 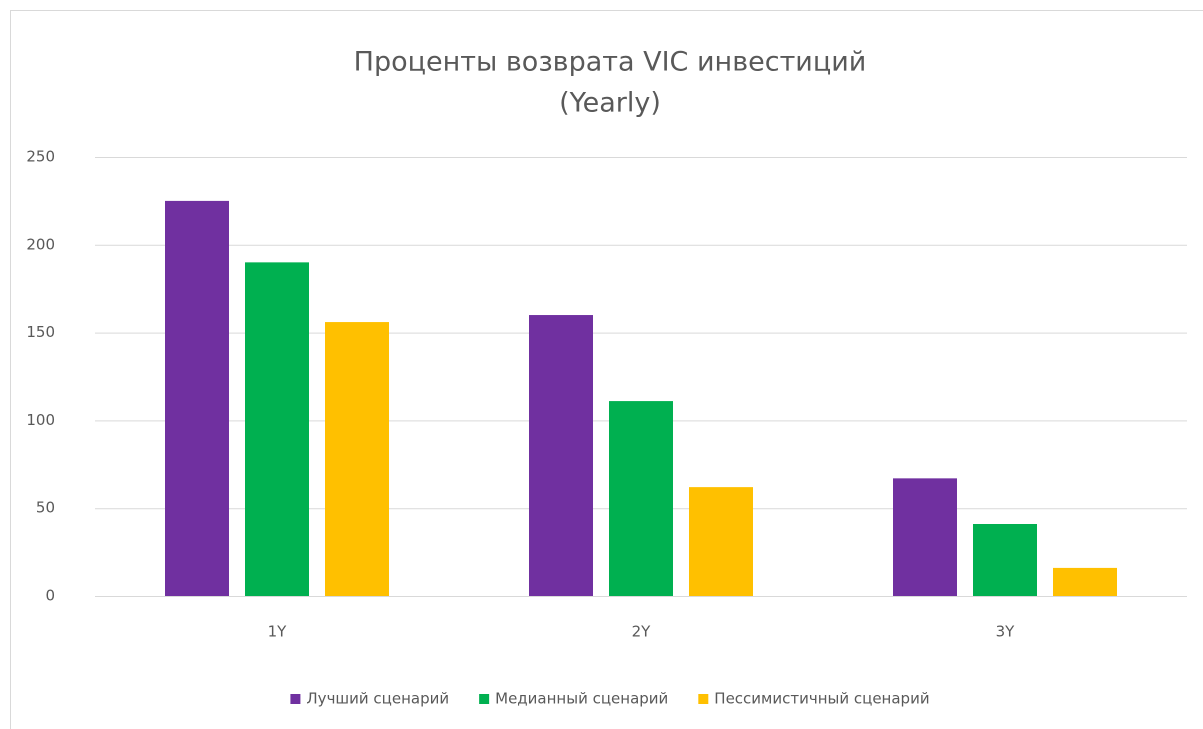 I want to click on x-tick-label: 1Y, so click(x=278, y=632).